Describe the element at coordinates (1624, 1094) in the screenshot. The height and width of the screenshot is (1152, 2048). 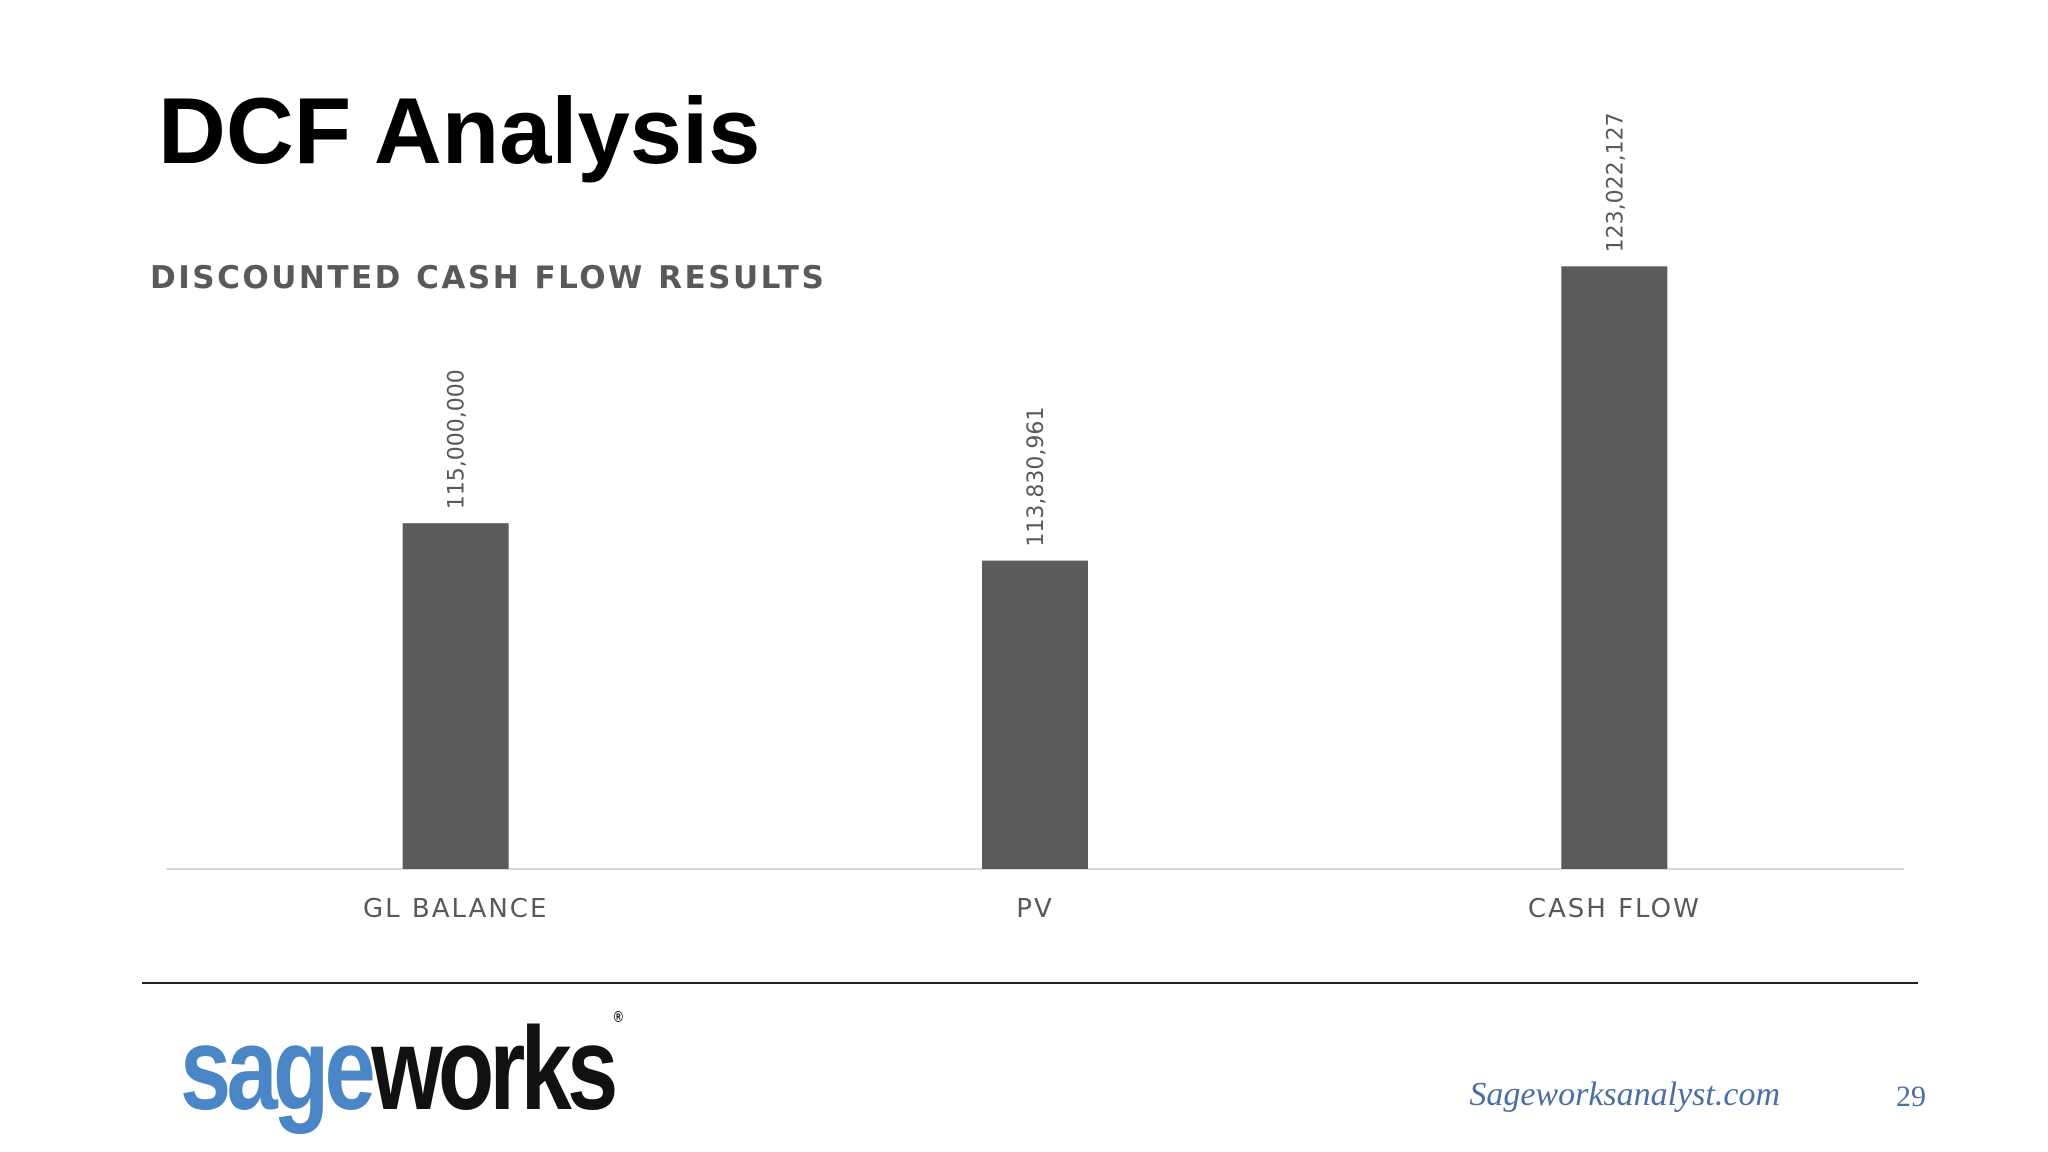
I see `website-link: Sageworksanalyst.com` at that location.